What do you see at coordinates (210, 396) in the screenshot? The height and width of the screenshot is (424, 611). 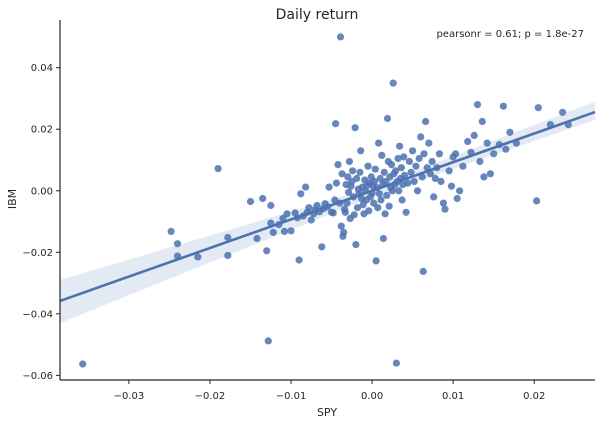 I see `x-tick-label: −0.02` at bounding box center [210, 396].